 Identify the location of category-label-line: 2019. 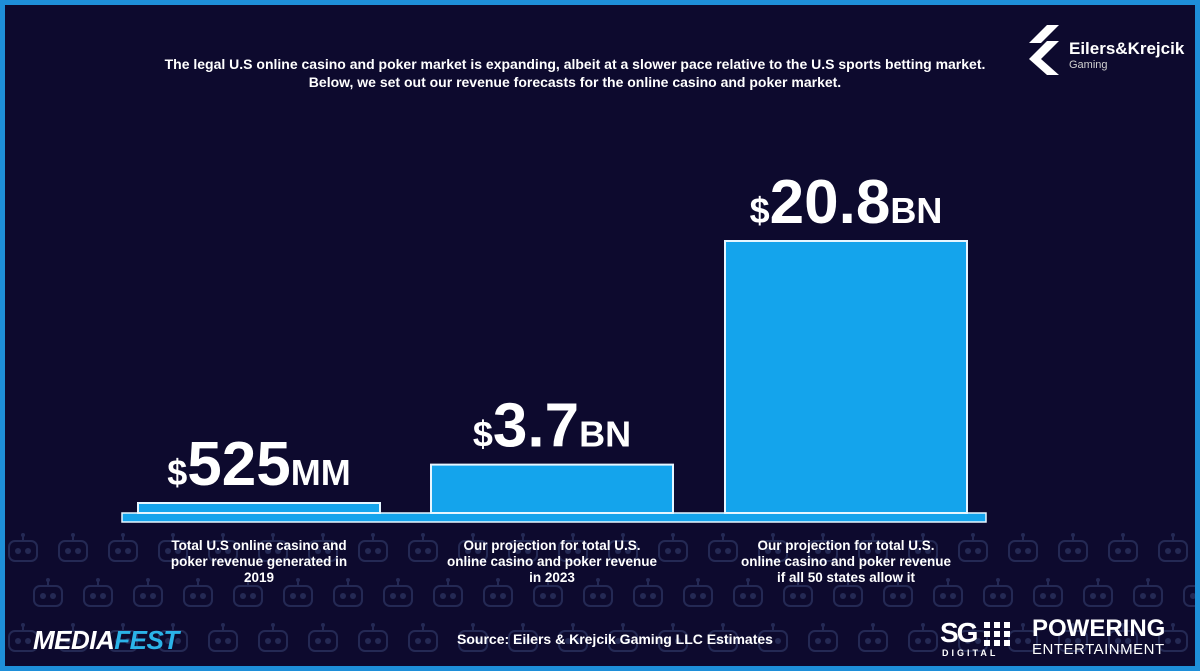
(259, 577).